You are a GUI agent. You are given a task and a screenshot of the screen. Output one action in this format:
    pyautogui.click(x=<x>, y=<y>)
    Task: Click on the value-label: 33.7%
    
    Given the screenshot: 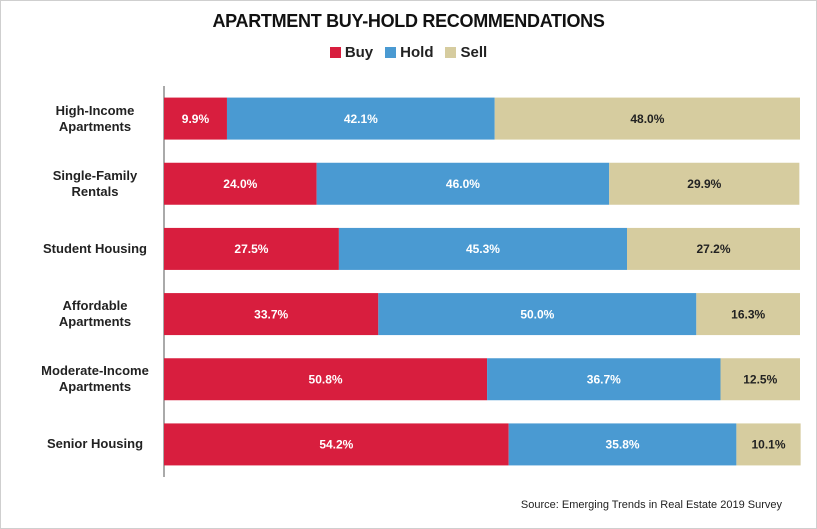 What is the action you would take?
    pyautogui.click(x=271, y=314)
    